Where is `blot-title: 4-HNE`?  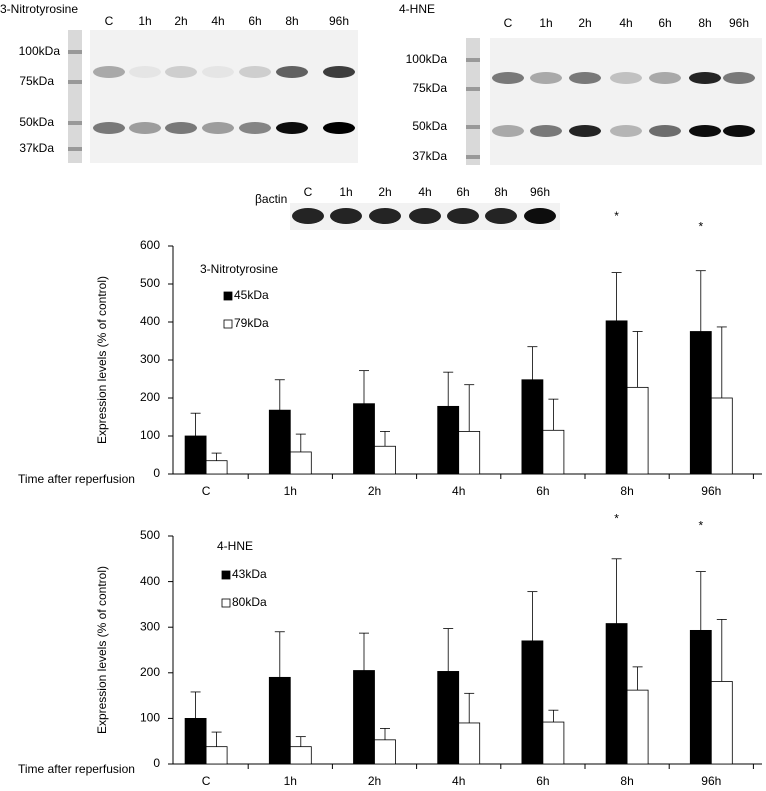 blot-title: 4-HNE is located at coordinates (417, 9).